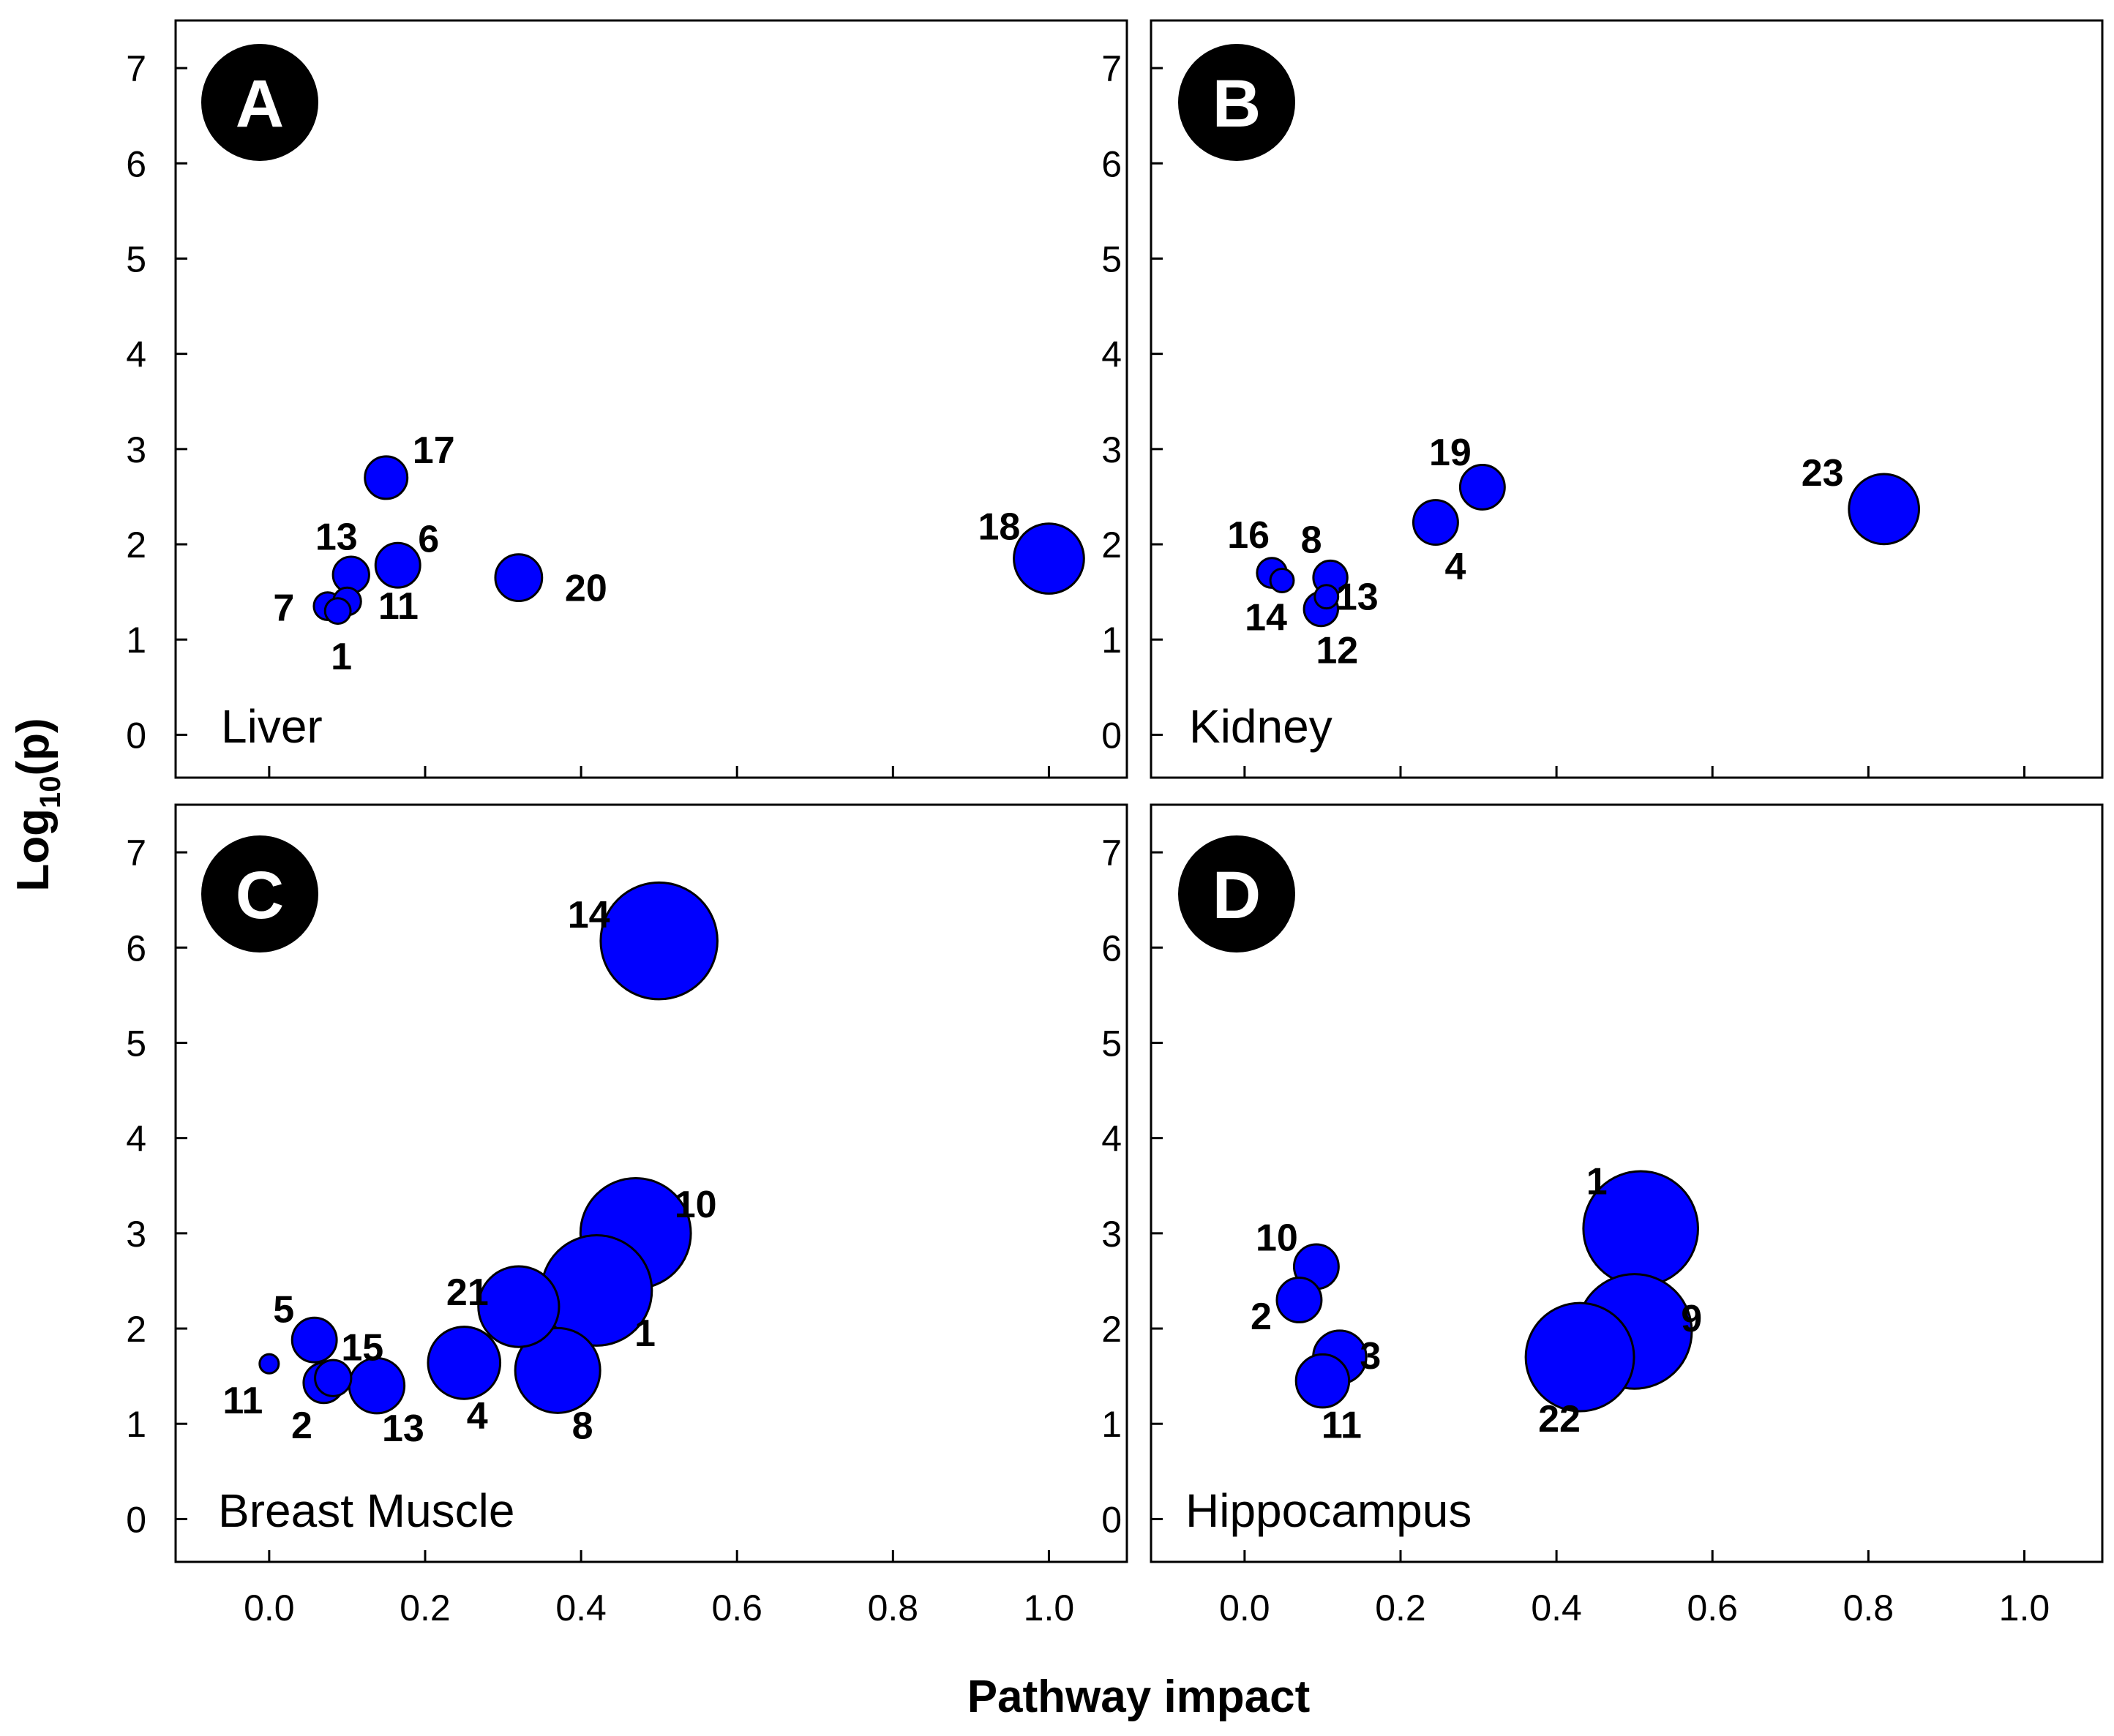  Describe the element at coordinates (428, 540) in the screenshot. I see `point-label: 6` at that location.